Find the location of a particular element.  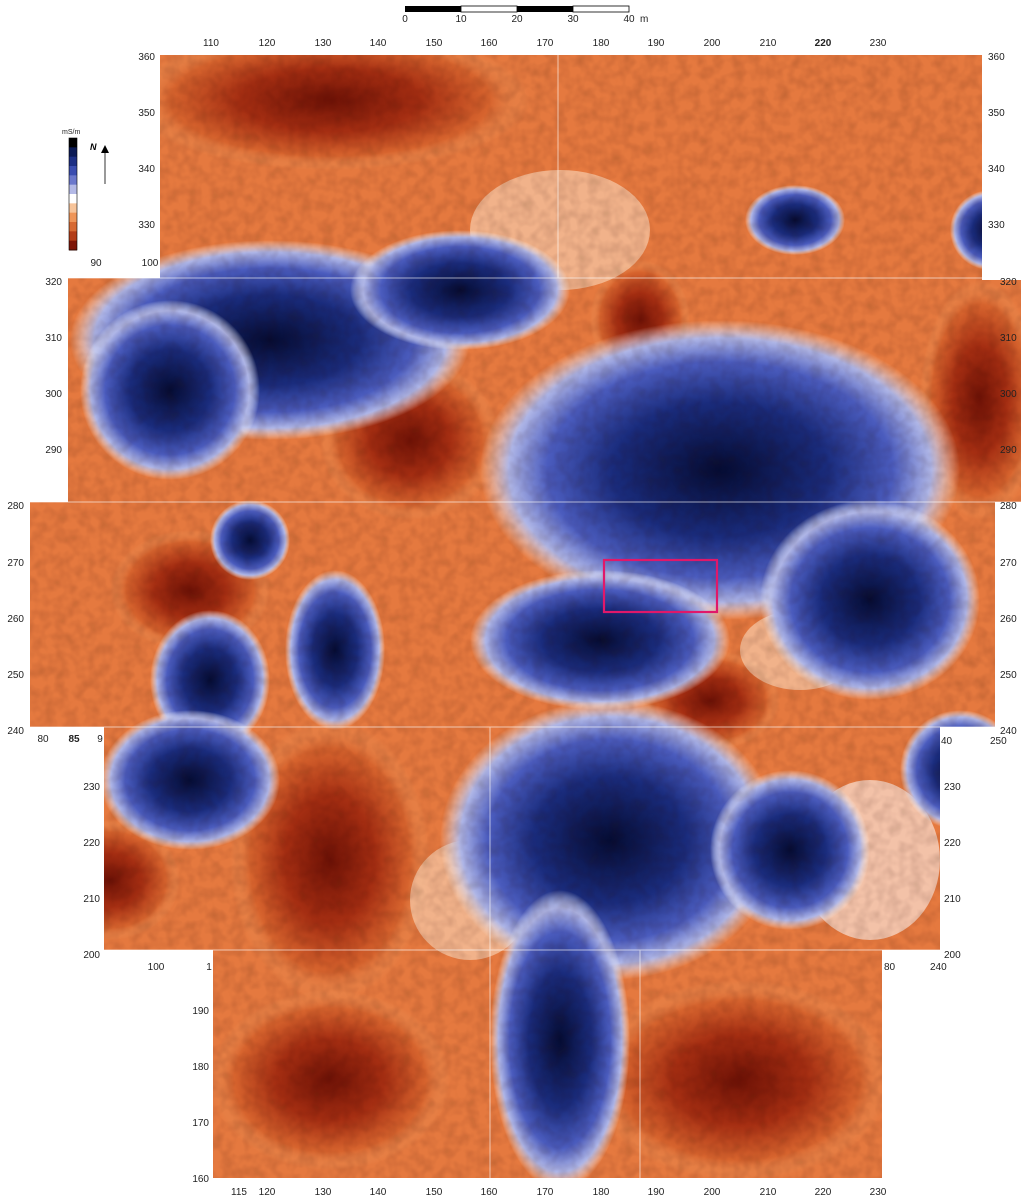

legend-unit: mS/m is located at coordinates (71, 132).